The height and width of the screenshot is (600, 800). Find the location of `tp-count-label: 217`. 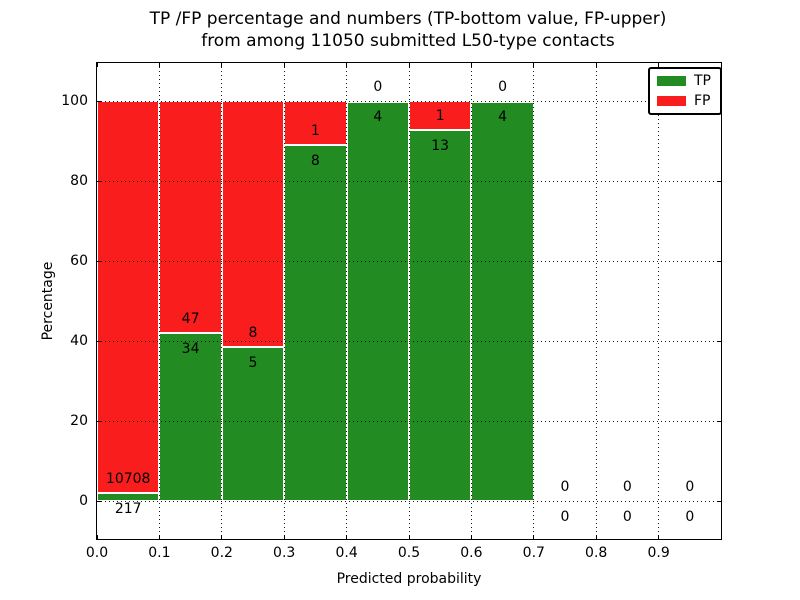

tp-count-label: 217 is located at coordinates (128, 509).